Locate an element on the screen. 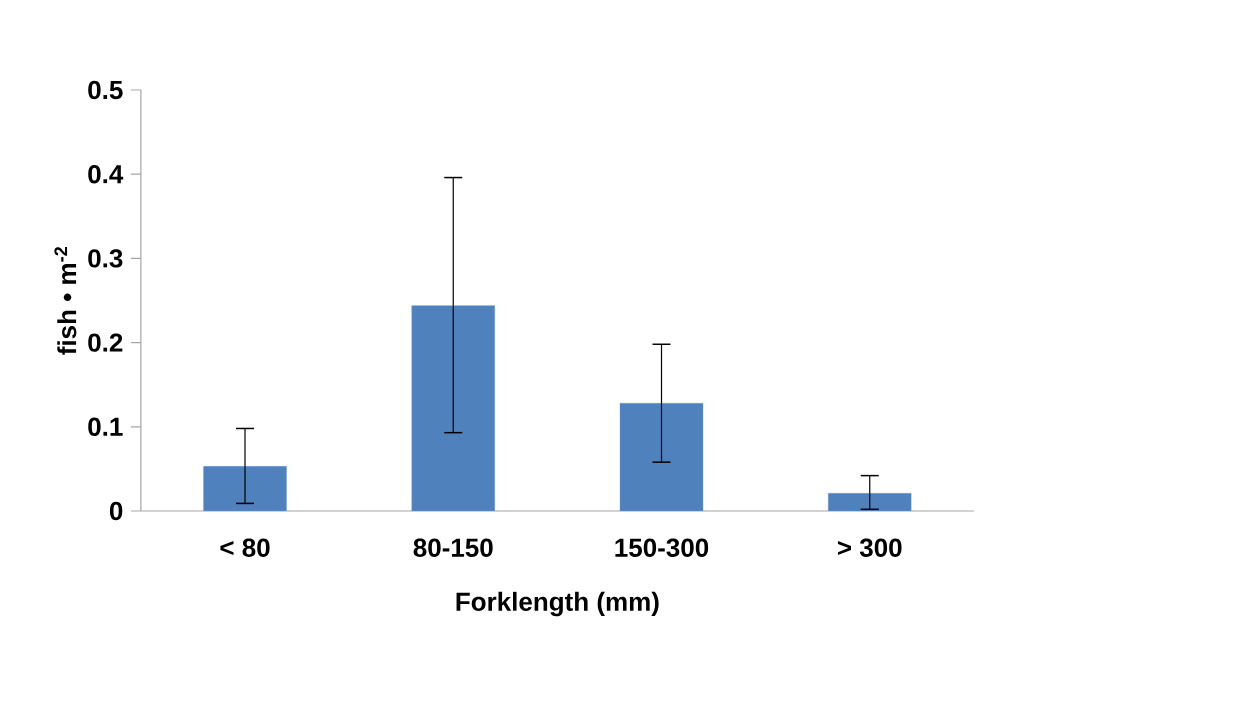  y-tick-label: 0.2 is located at coordinates (105, 342).